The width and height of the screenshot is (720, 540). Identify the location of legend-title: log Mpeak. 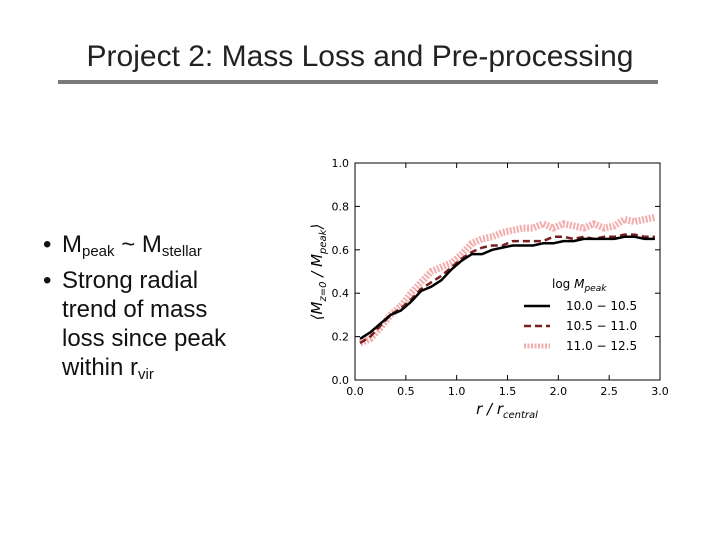
(579, 285).